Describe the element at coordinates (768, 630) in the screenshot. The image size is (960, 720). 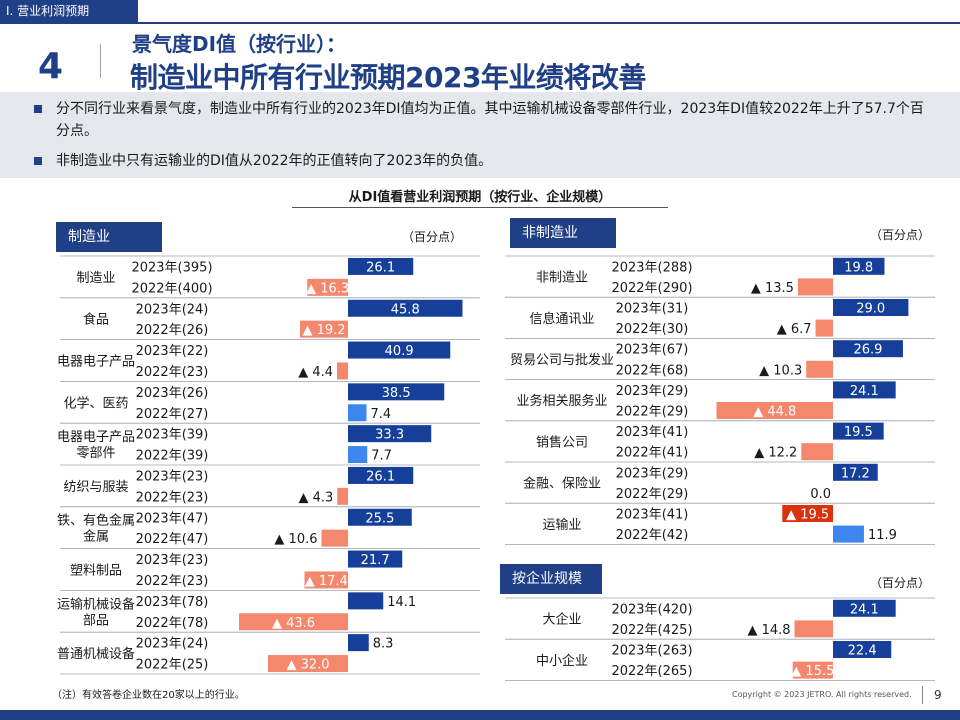
I see `data-label: ▲ 14.8` at that location.